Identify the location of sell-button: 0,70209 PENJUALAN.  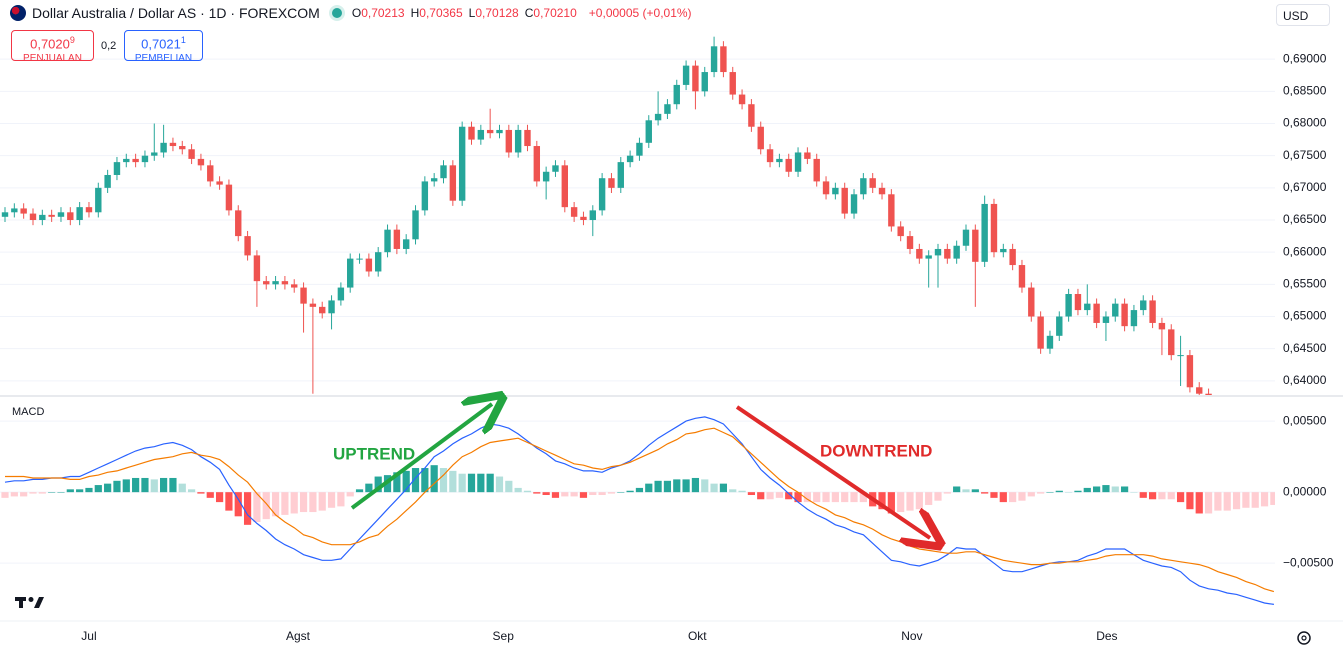
(52, 47).